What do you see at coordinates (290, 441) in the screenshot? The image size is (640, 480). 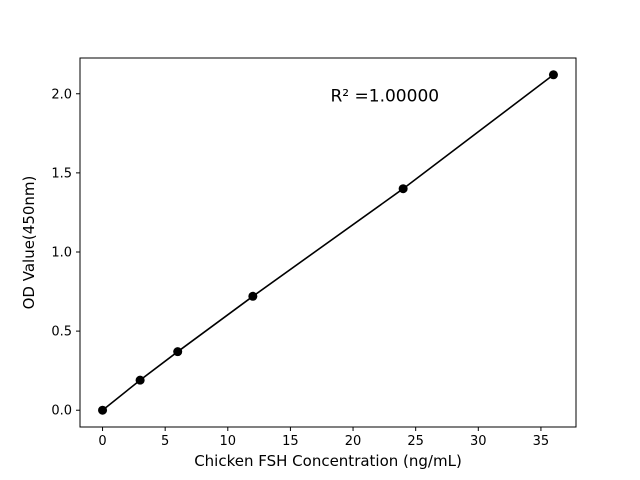 I see `x-tick-label: 15` at bounding box center [290, 441].